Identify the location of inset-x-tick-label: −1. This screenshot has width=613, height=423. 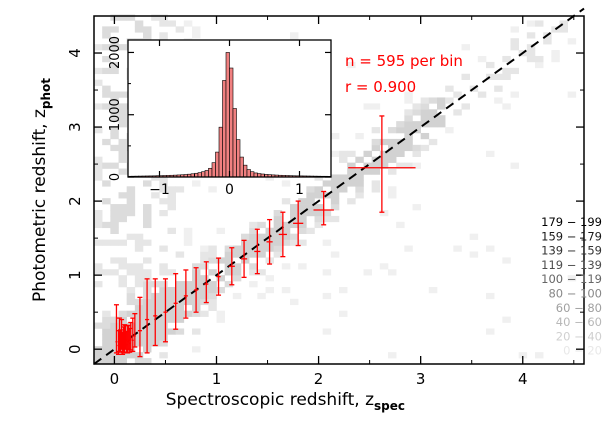
(159, 190).